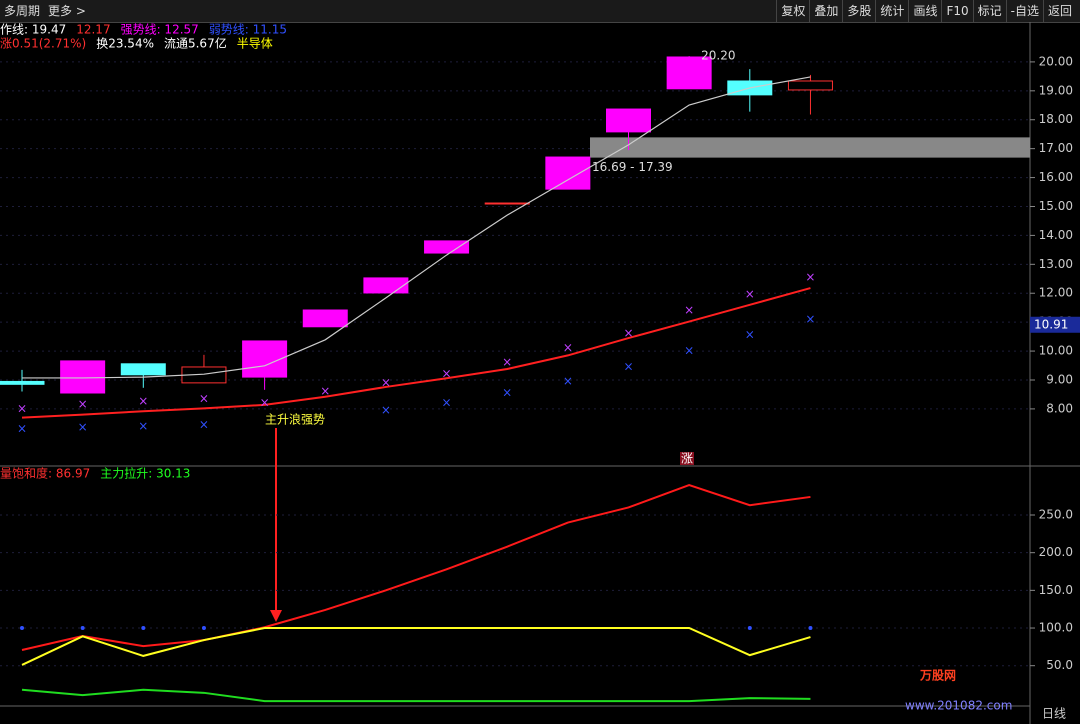  Describe the element at coordinates (1056, 177) in the screenshot. I see `y-tick-label: 16.00` at that location.